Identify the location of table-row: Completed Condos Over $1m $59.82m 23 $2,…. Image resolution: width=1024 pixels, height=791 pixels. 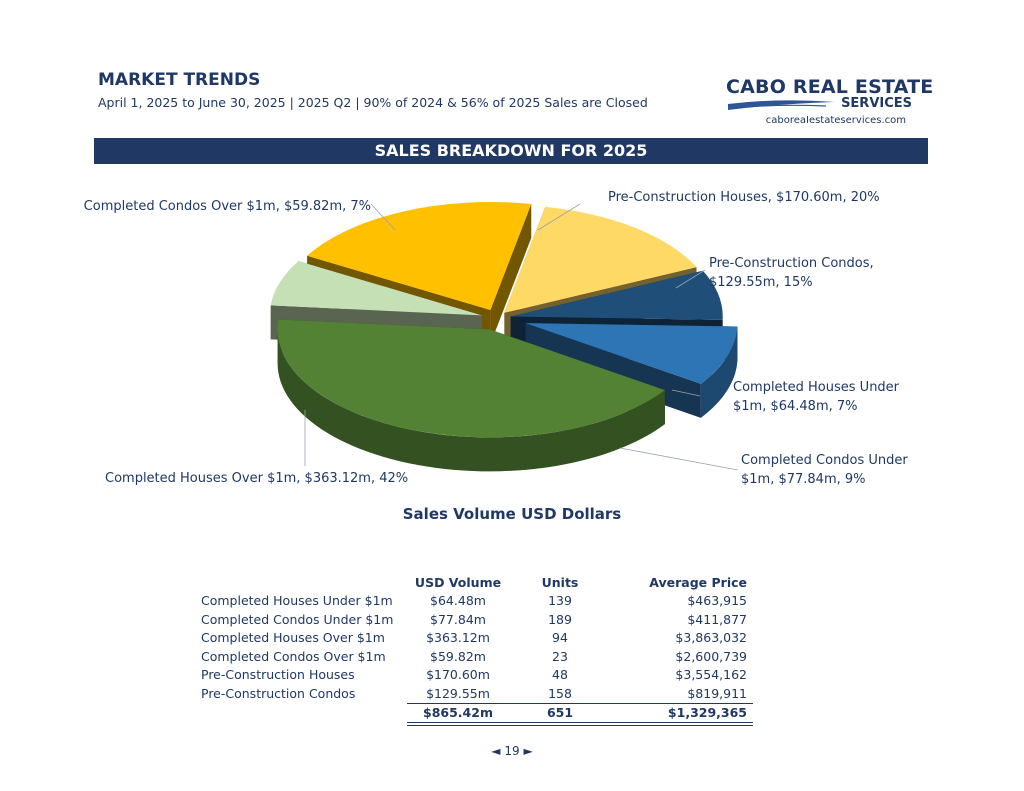
(474, 656).